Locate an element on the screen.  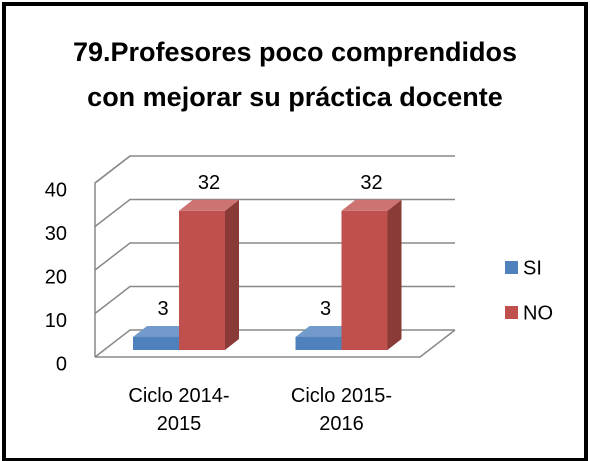
floor-edge is located at coordinates (275, 343).